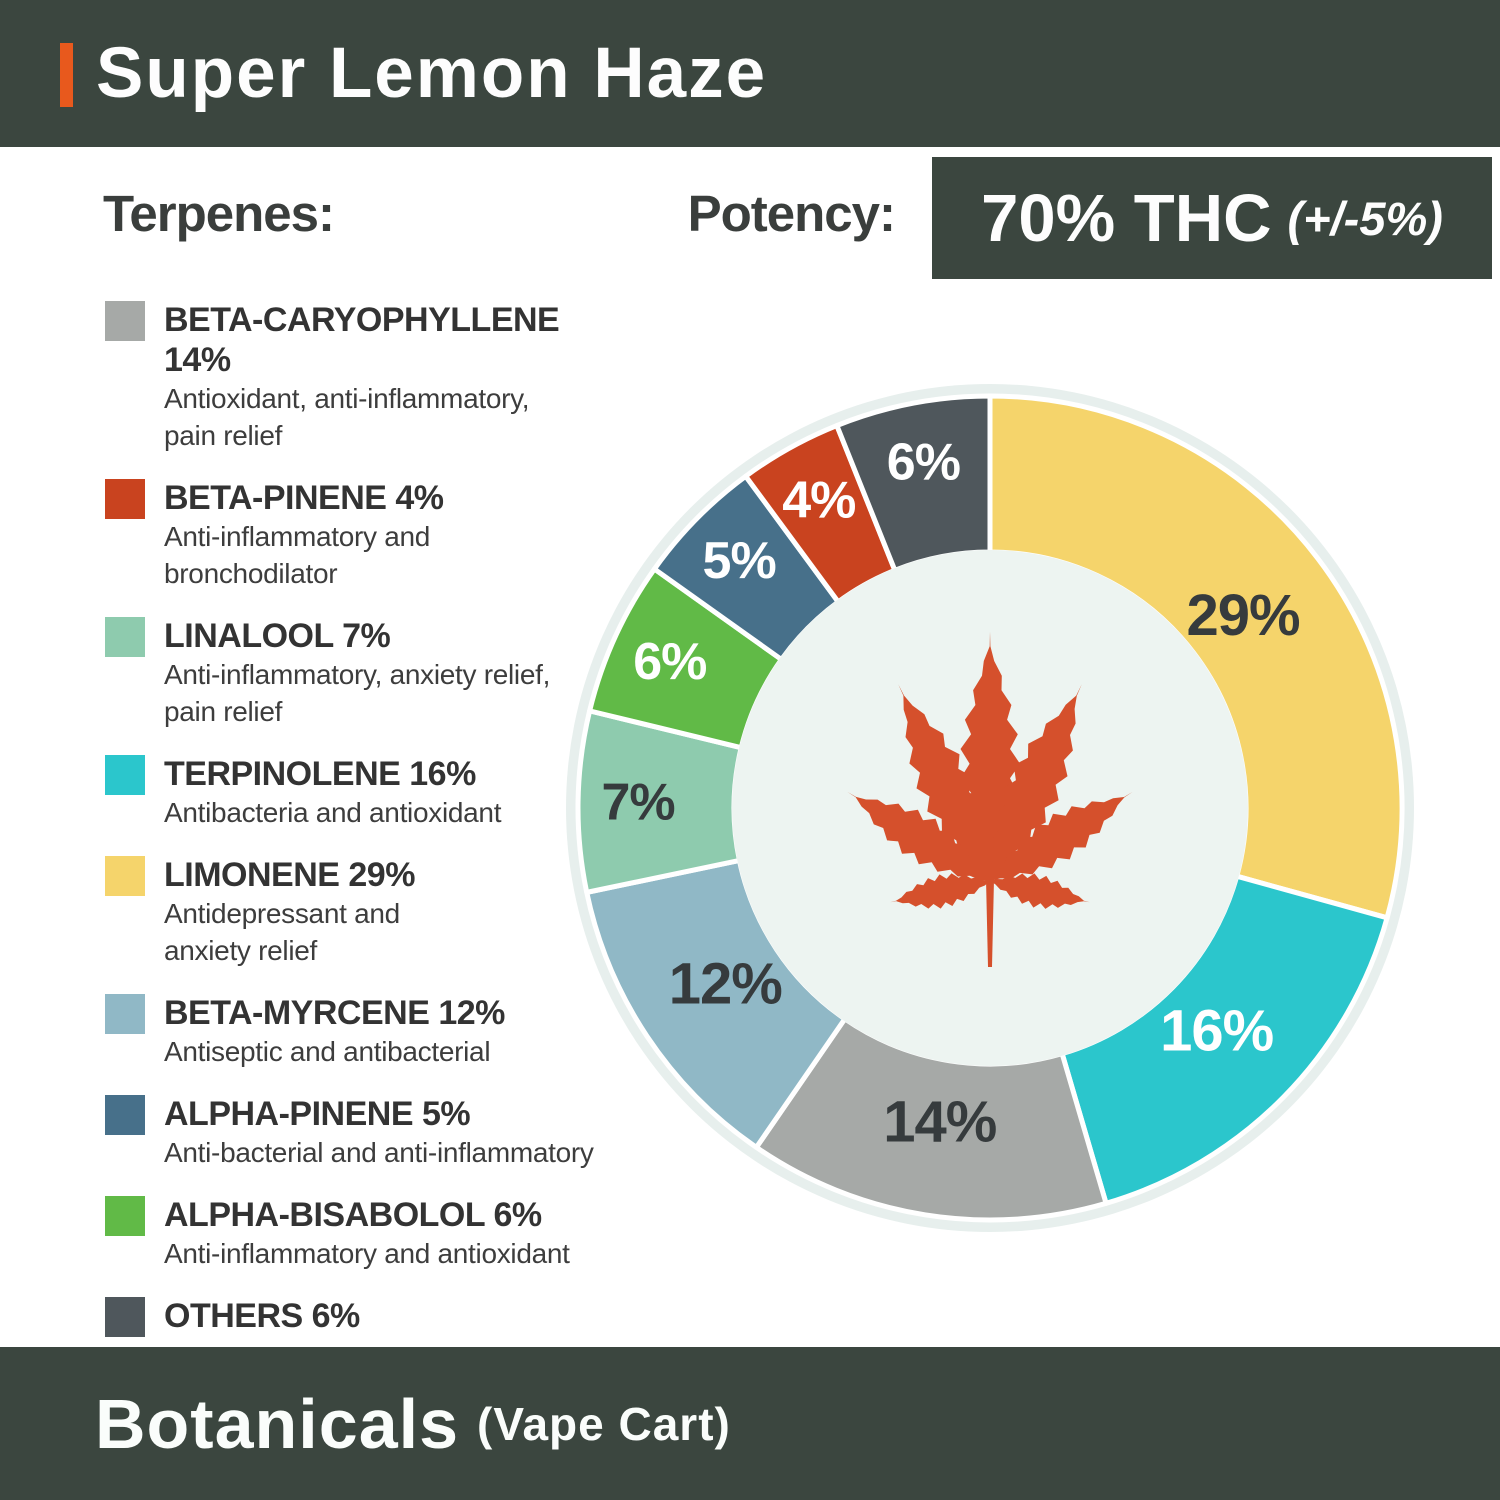  Describe the element at coordinates (317, 1114) in the screenshot. I see `legend-label: ALPHA-PINENE 5%` at that location.